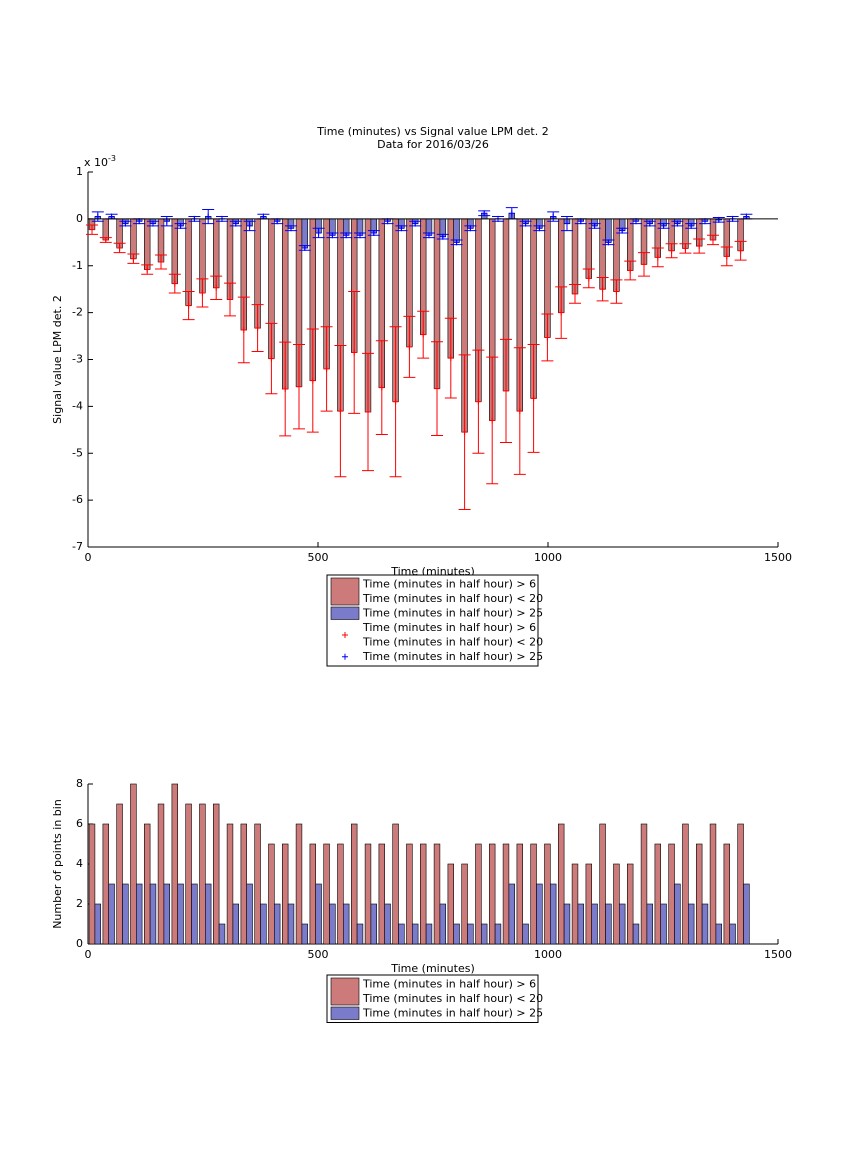 The height and width of the screenshot is (1156, 864). Describe the element at coordinates (100, 162) in the screenshot. I see `y-multiplier: x 10-3` at that location.